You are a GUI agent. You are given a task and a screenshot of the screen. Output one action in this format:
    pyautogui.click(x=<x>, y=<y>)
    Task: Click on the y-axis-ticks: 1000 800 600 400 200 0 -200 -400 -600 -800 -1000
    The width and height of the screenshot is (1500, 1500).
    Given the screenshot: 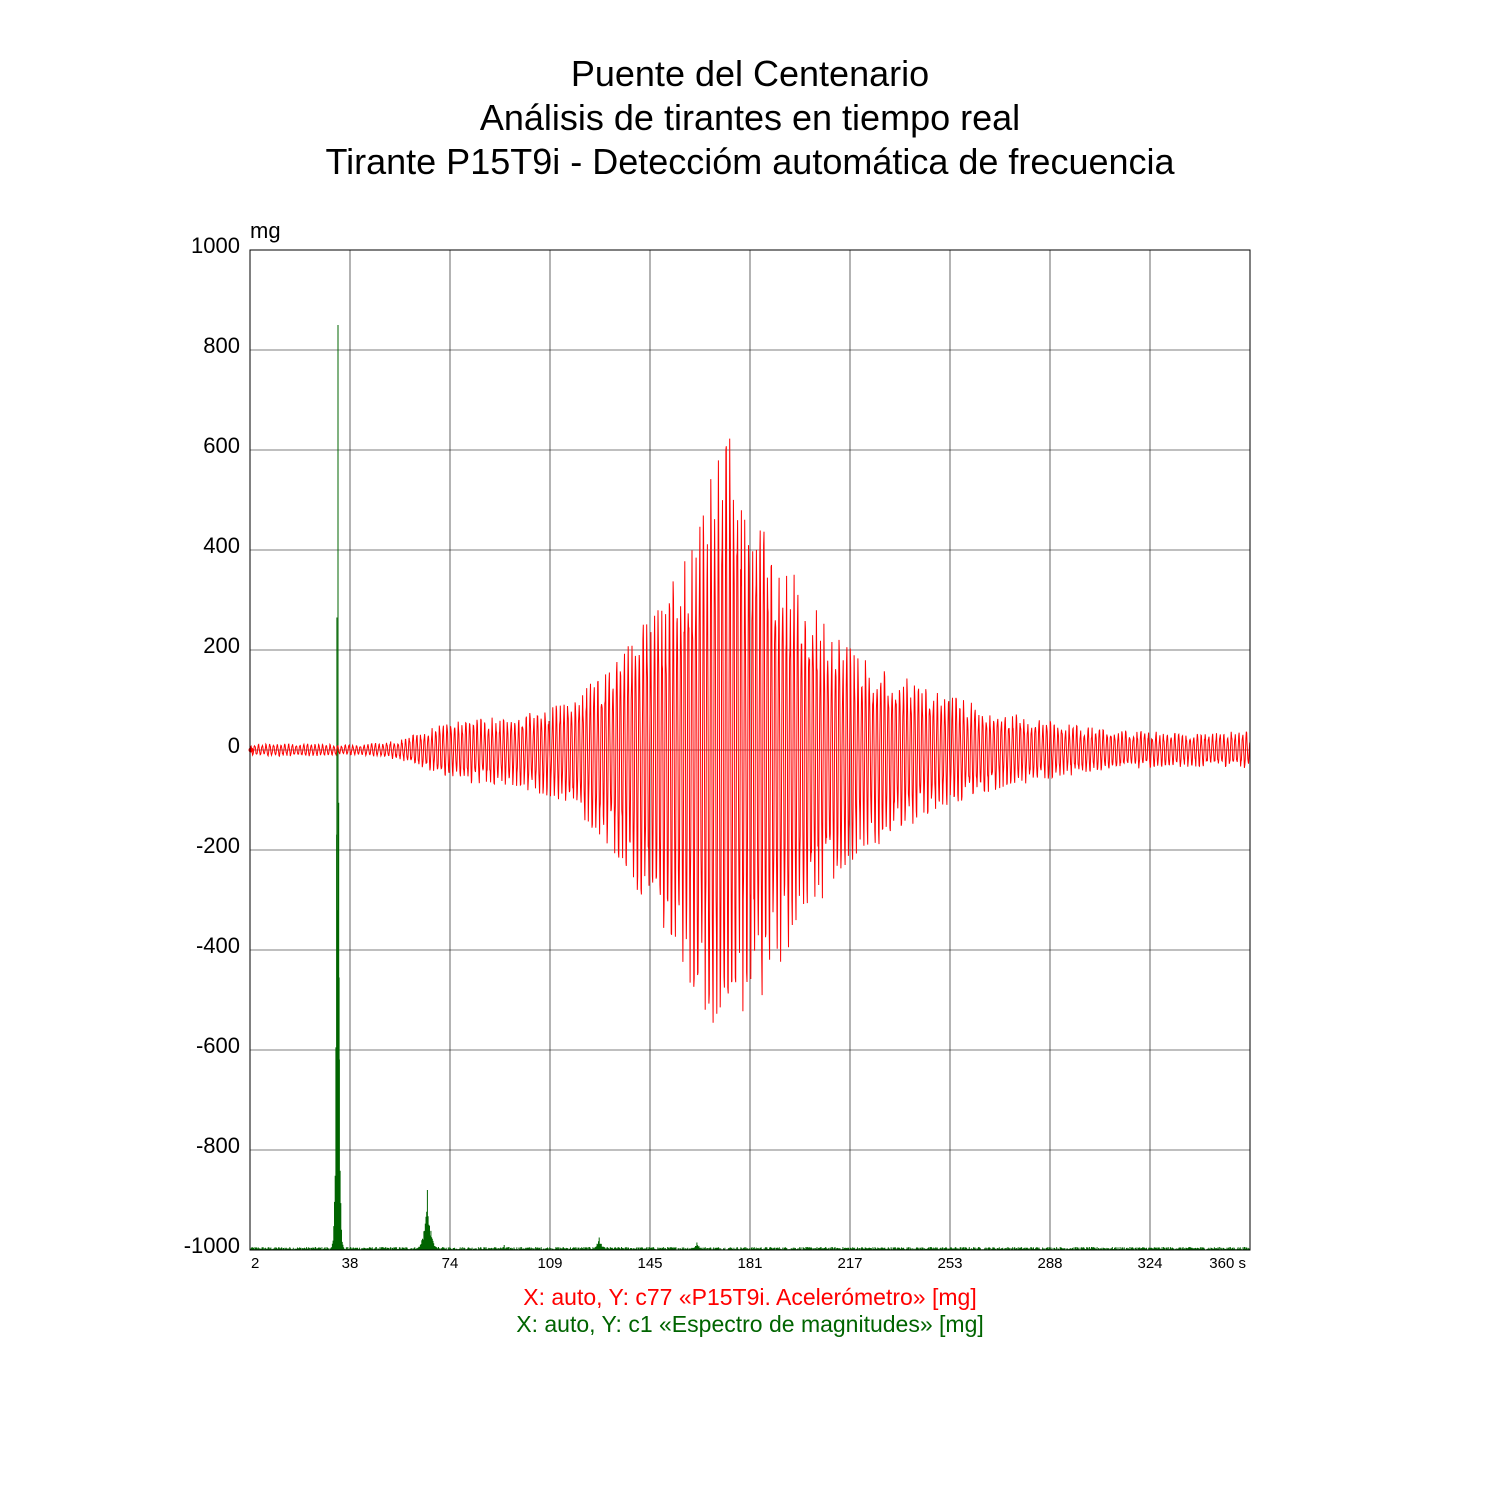 What is the action you would take?
    pyautogui.click(x=212, y=745)
    